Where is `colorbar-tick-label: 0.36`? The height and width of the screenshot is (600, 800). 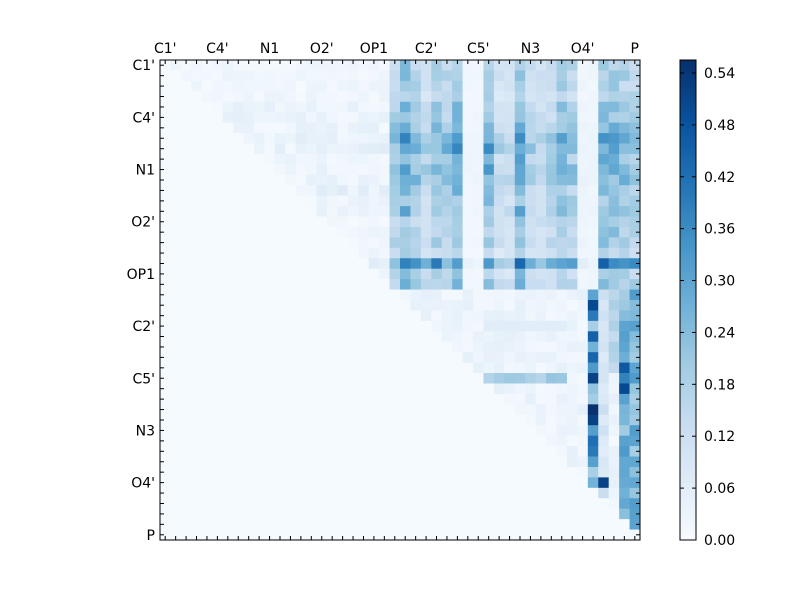 colorbar-tick-label: 0.36 is located at coordinates (719, 230).